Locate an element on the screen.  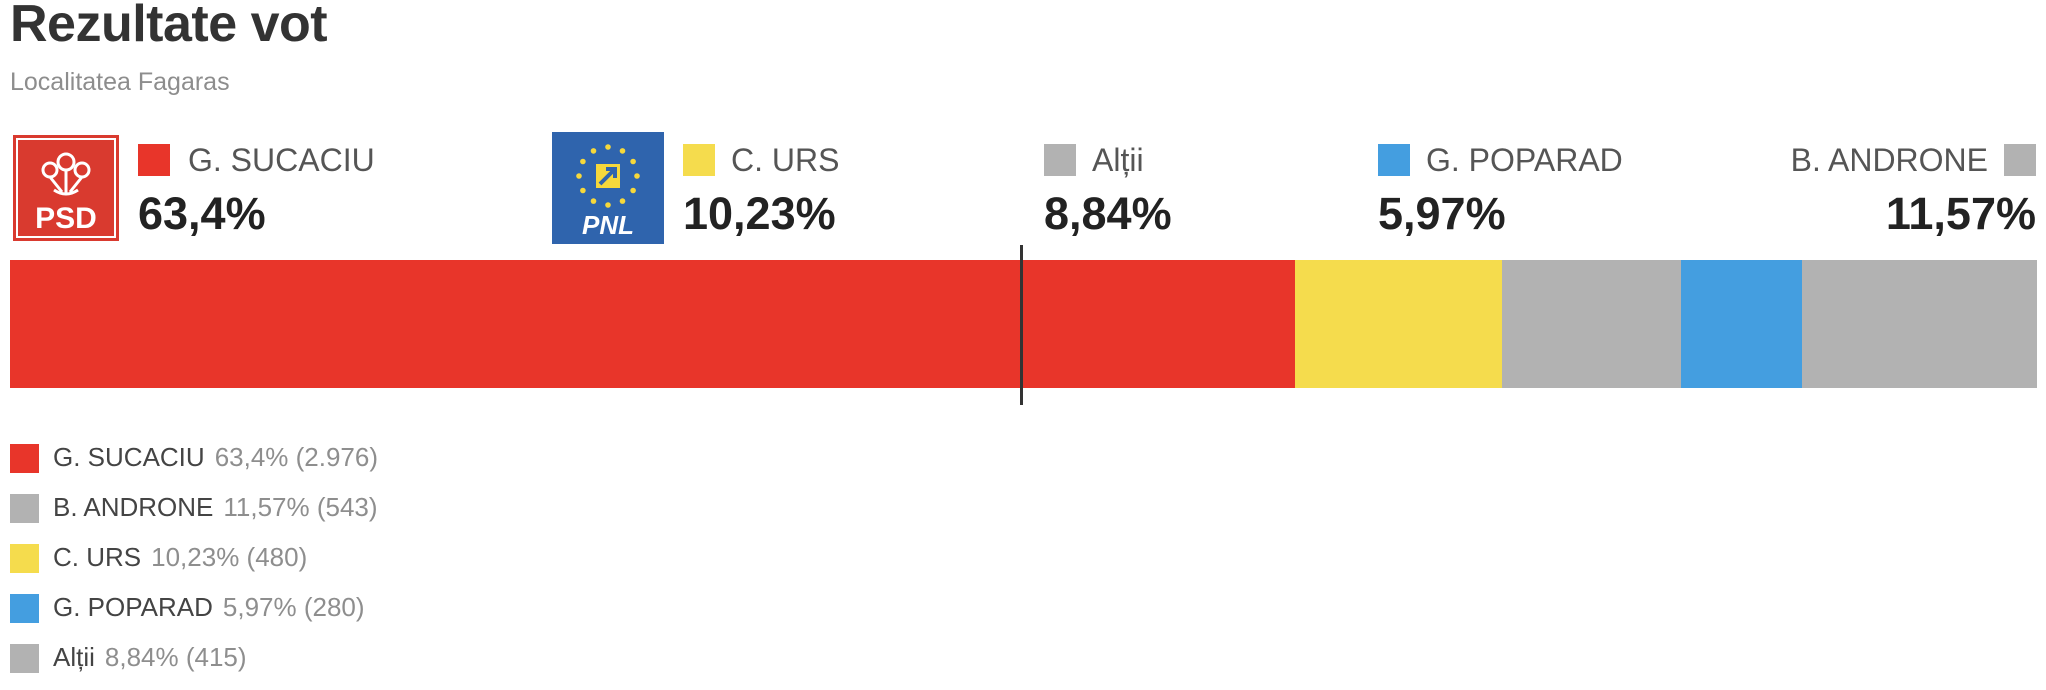
header-candidate-androne: B. ANDRONE 11,57% is located at coordinates (1906, 189).